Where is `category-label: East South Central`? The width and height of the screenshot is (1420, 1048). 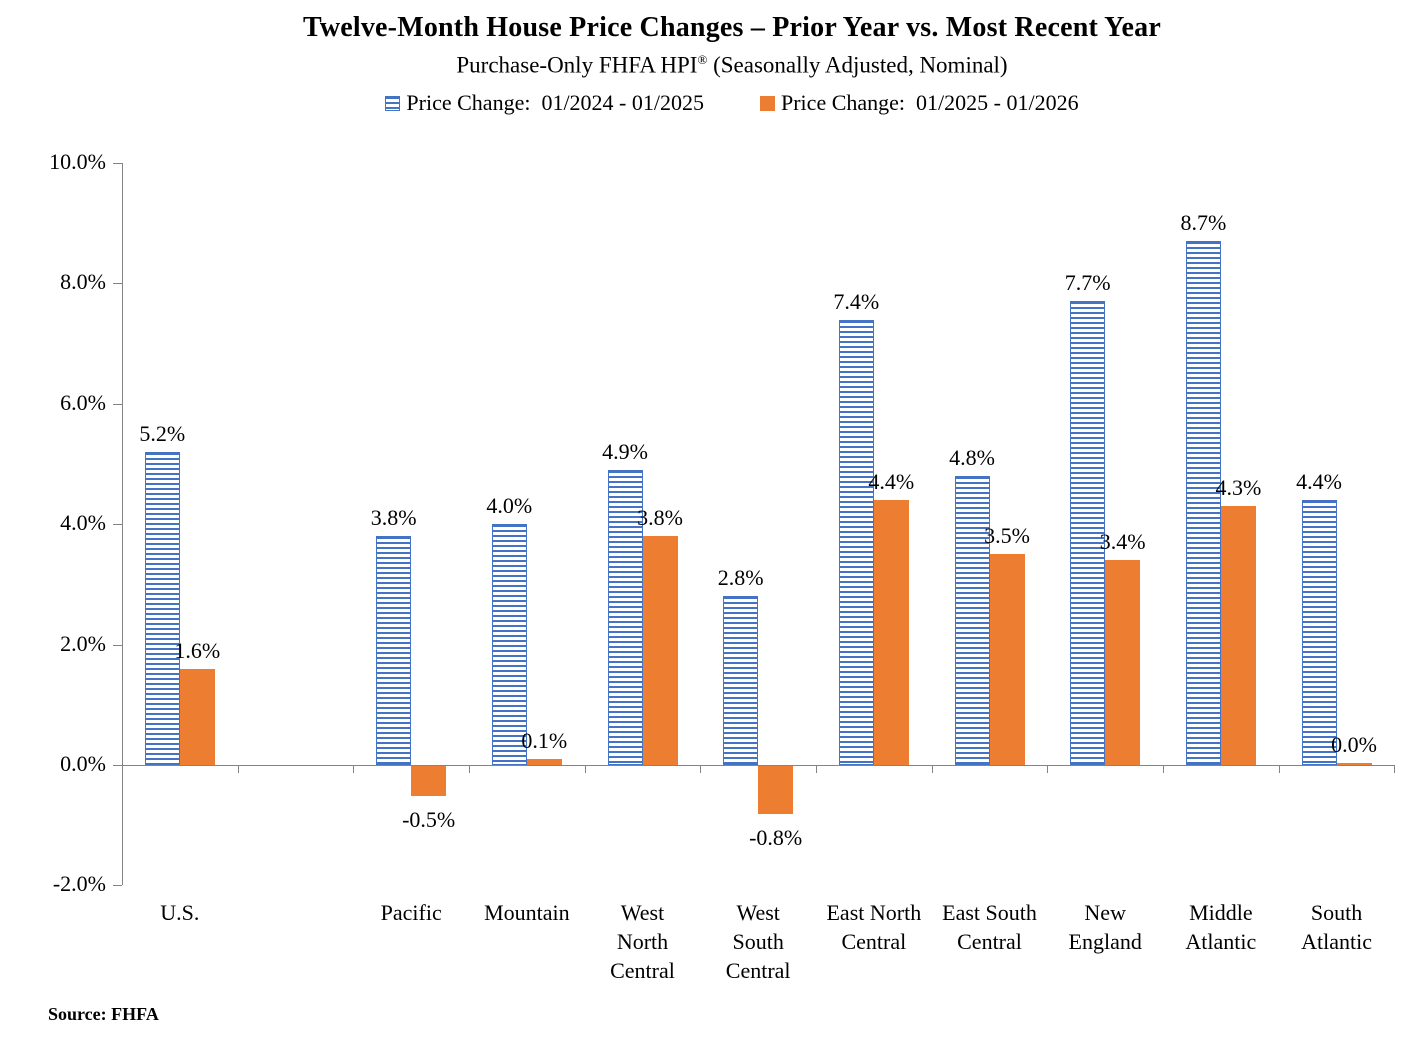 category-label: East South Central is located at coordinates (989, 927).